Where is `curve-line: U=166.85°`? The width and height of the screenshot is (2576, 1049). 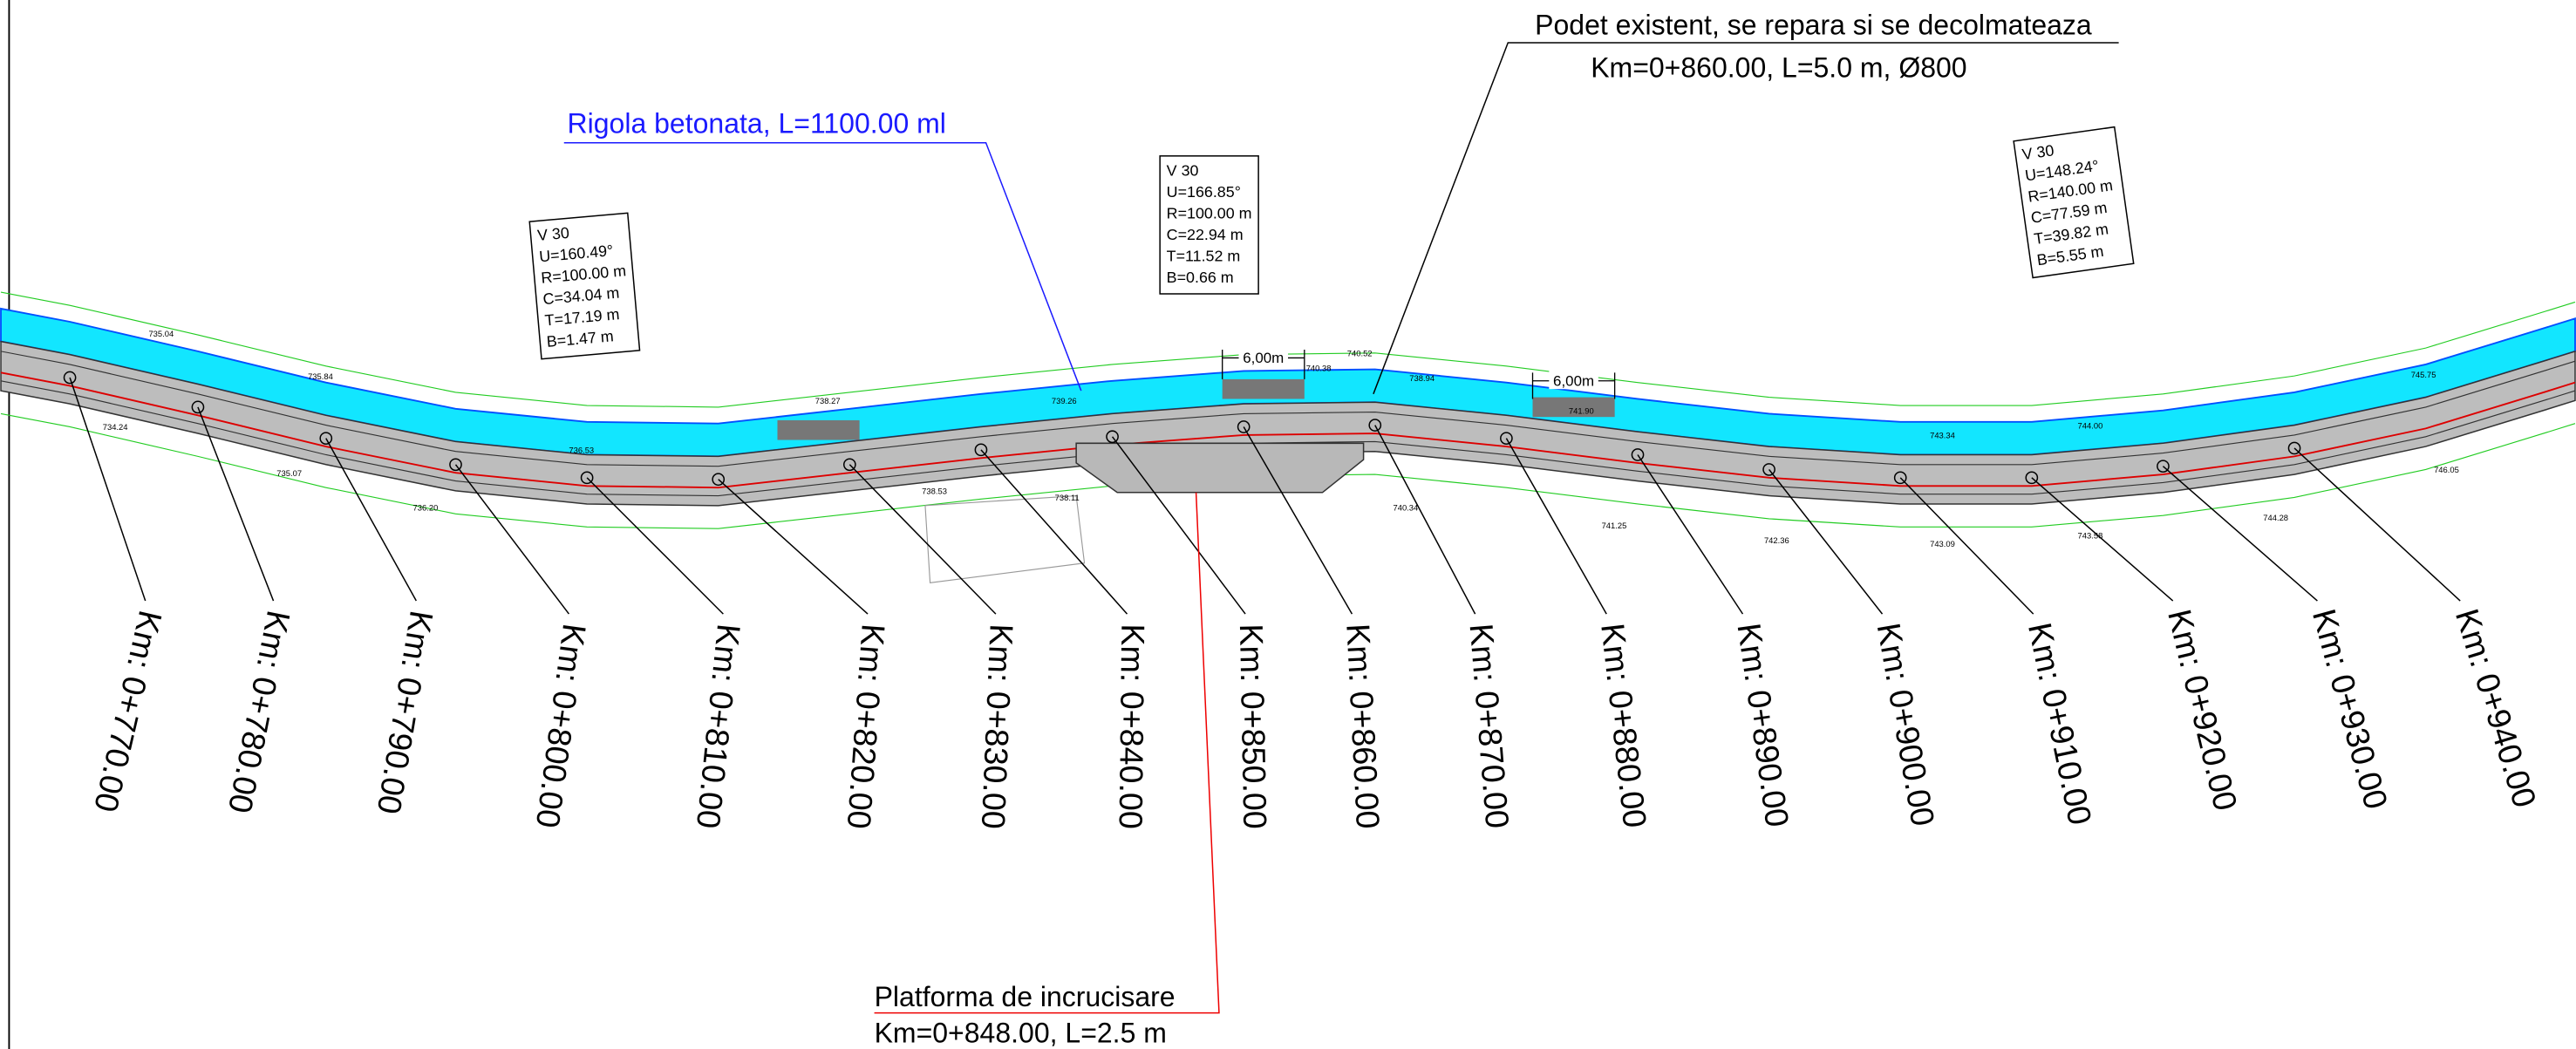
curve-line: U=166.85° is located at coordinates (1204, 192).